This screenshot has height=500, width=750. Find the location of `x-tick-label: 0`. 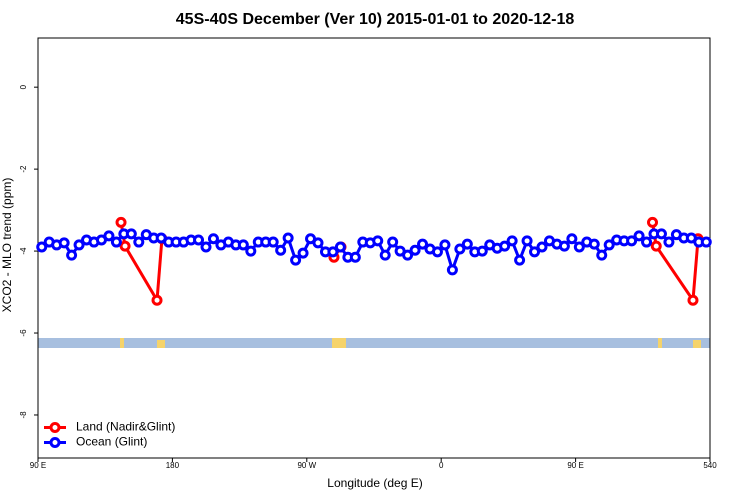

x-tick-label: 0 is located at coordinates (441, 465).